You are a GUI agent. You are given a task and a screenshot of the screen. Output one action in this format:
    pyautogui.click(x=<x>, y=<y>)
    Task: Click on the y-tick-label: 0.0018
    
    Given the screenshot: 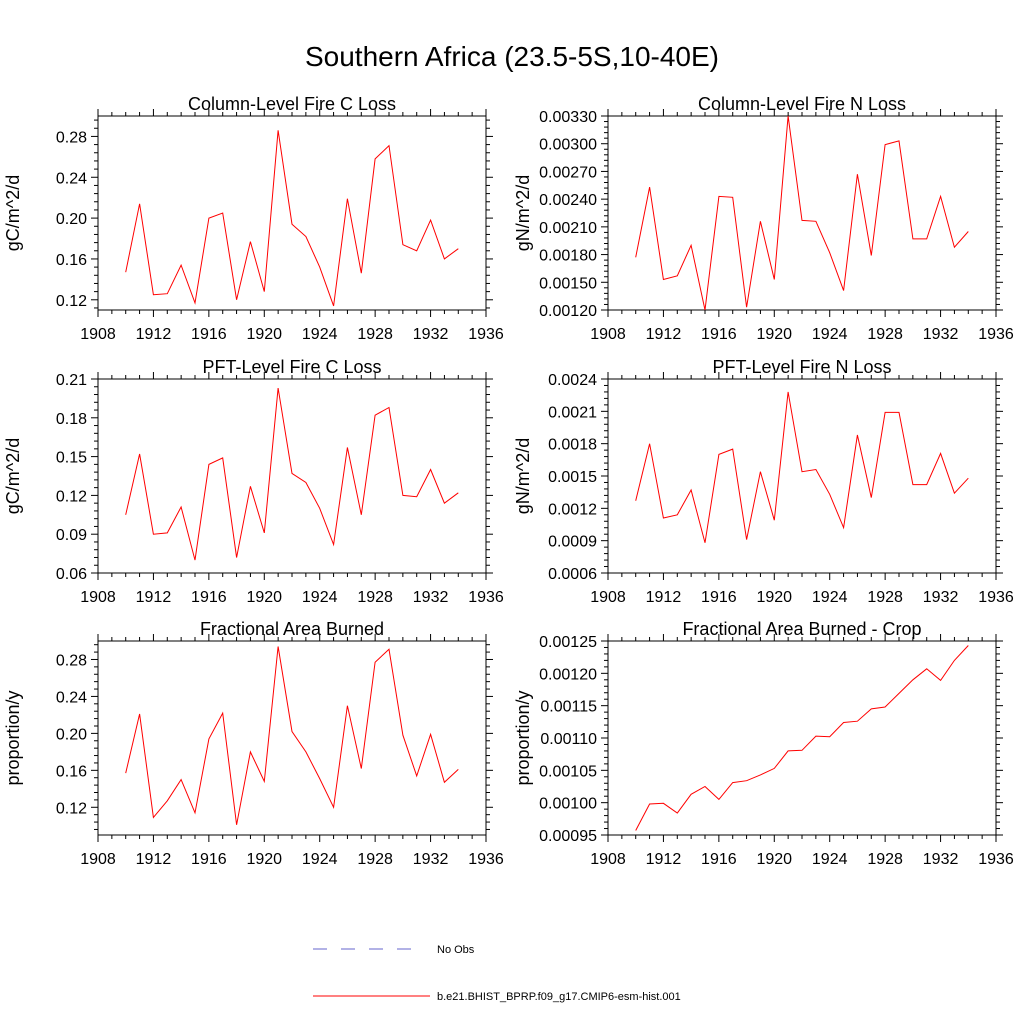 What is the action you would take?
    pyautogui.click(x=572, y=445)
    